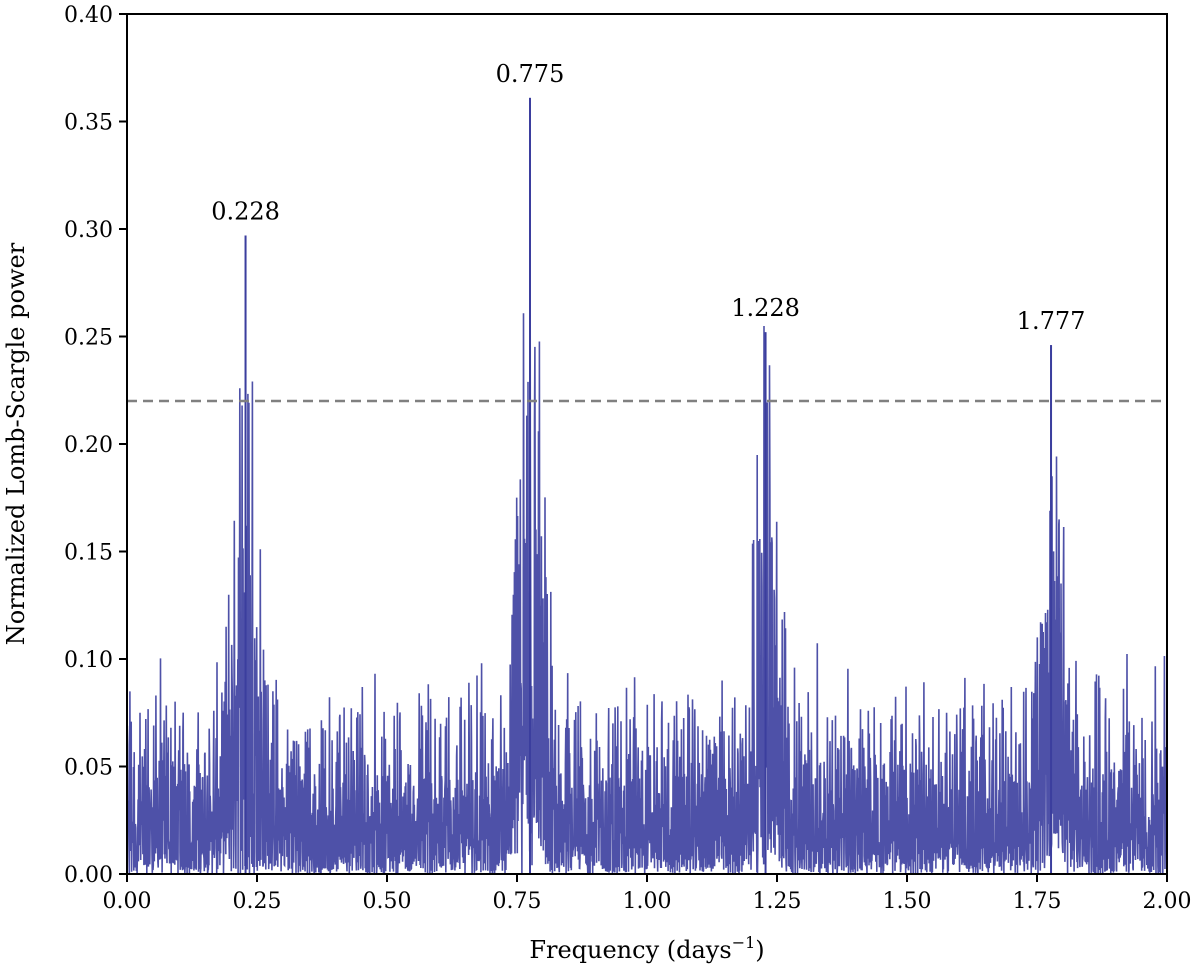 The image size is (1200, 969). I want to click on y-tick-label: 0.30, so click(88, 230).